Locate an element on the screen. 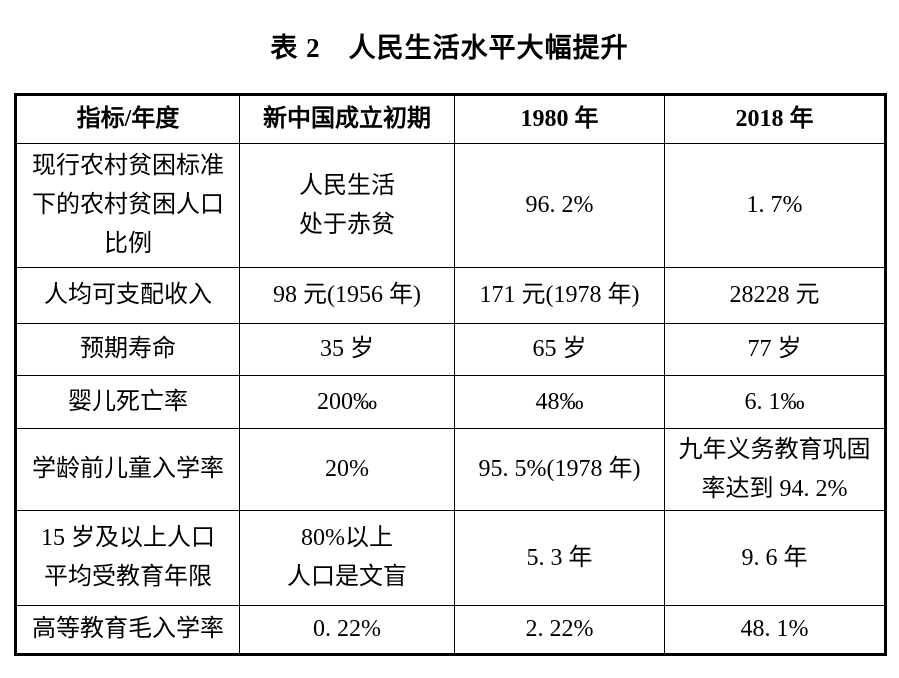  value-cell: 0. 22% is located at coordinates (347, 630).